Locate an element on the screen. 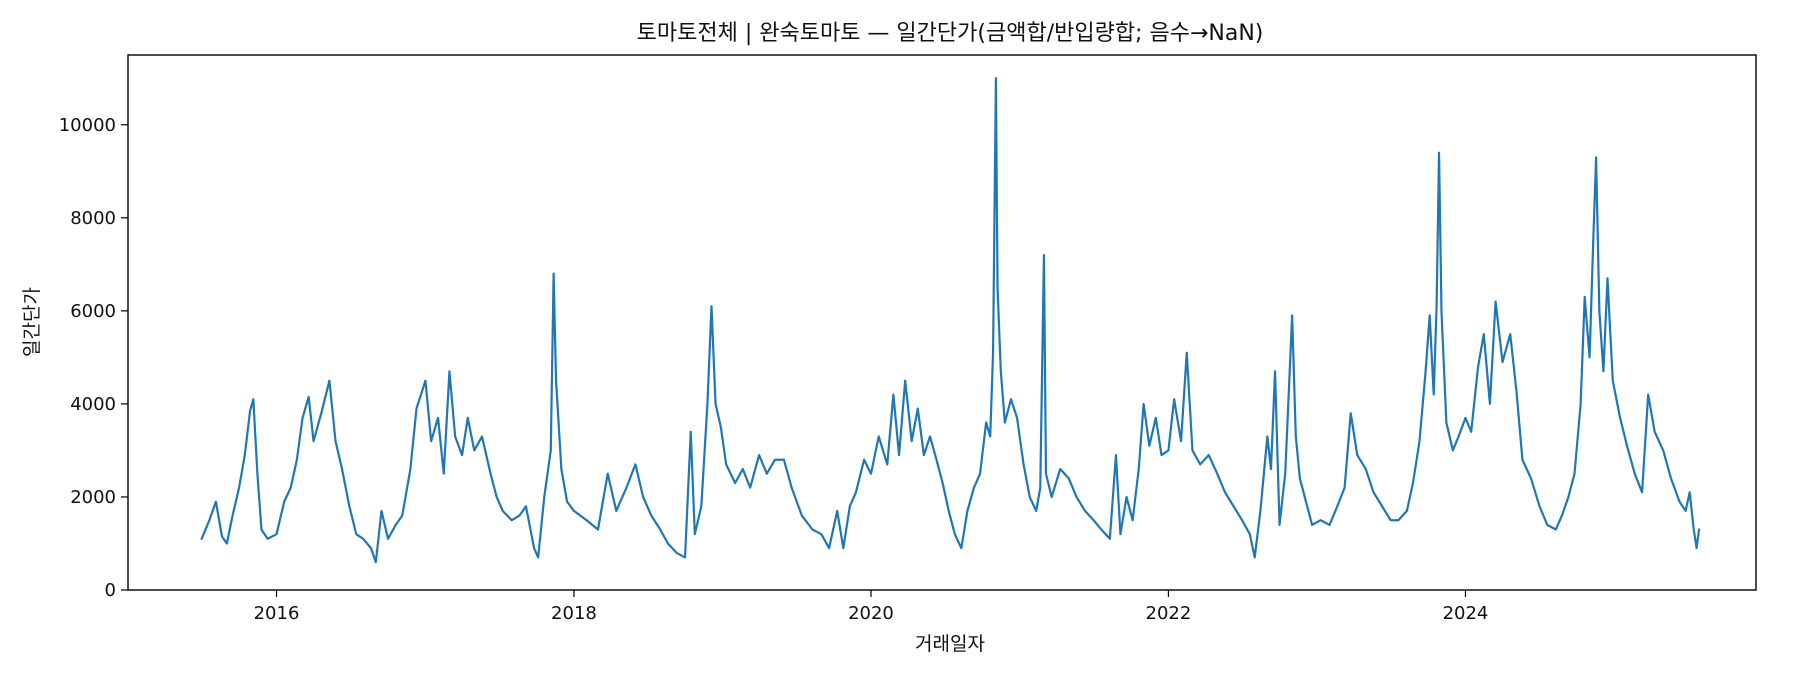 The height and width of the screenshot is (675, 1800). chart-title: 토마토전체 | 완숙토마토 — 일간단가(금액합/반입량합; 음수→NaN) is located at coordinates (950, 33).